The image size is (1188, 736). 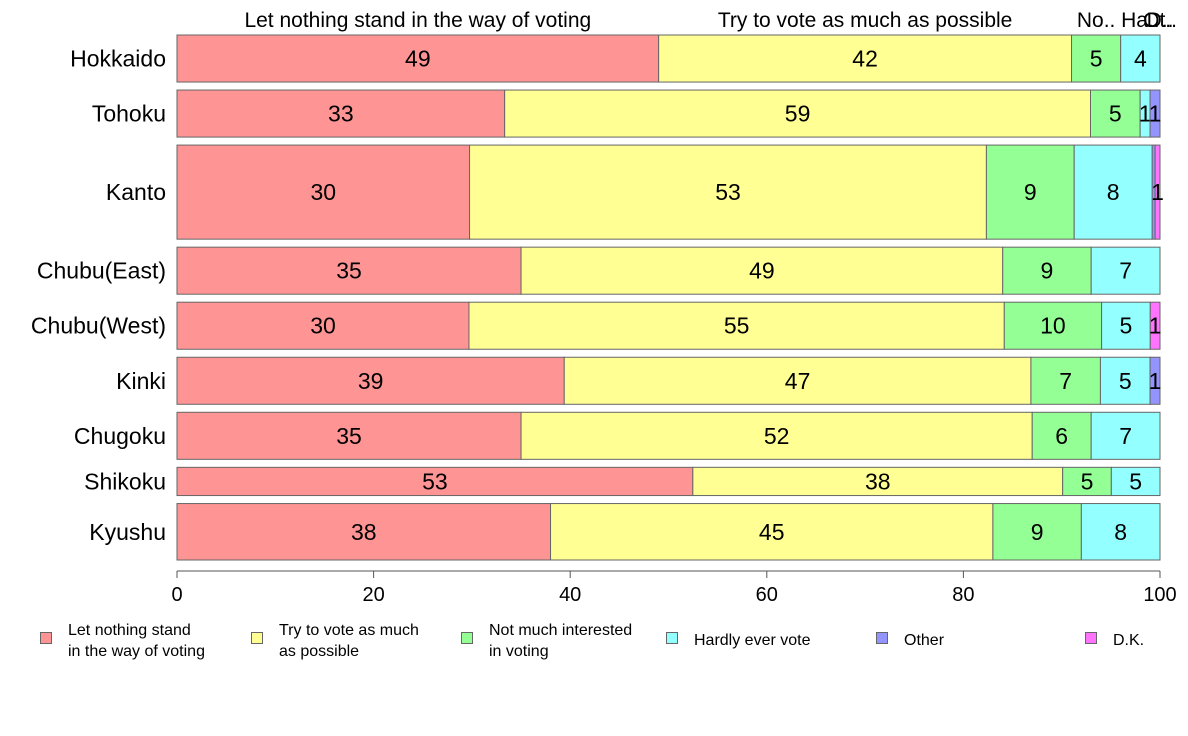 I want to click on data-label: 35, so click(x=349, y=271).